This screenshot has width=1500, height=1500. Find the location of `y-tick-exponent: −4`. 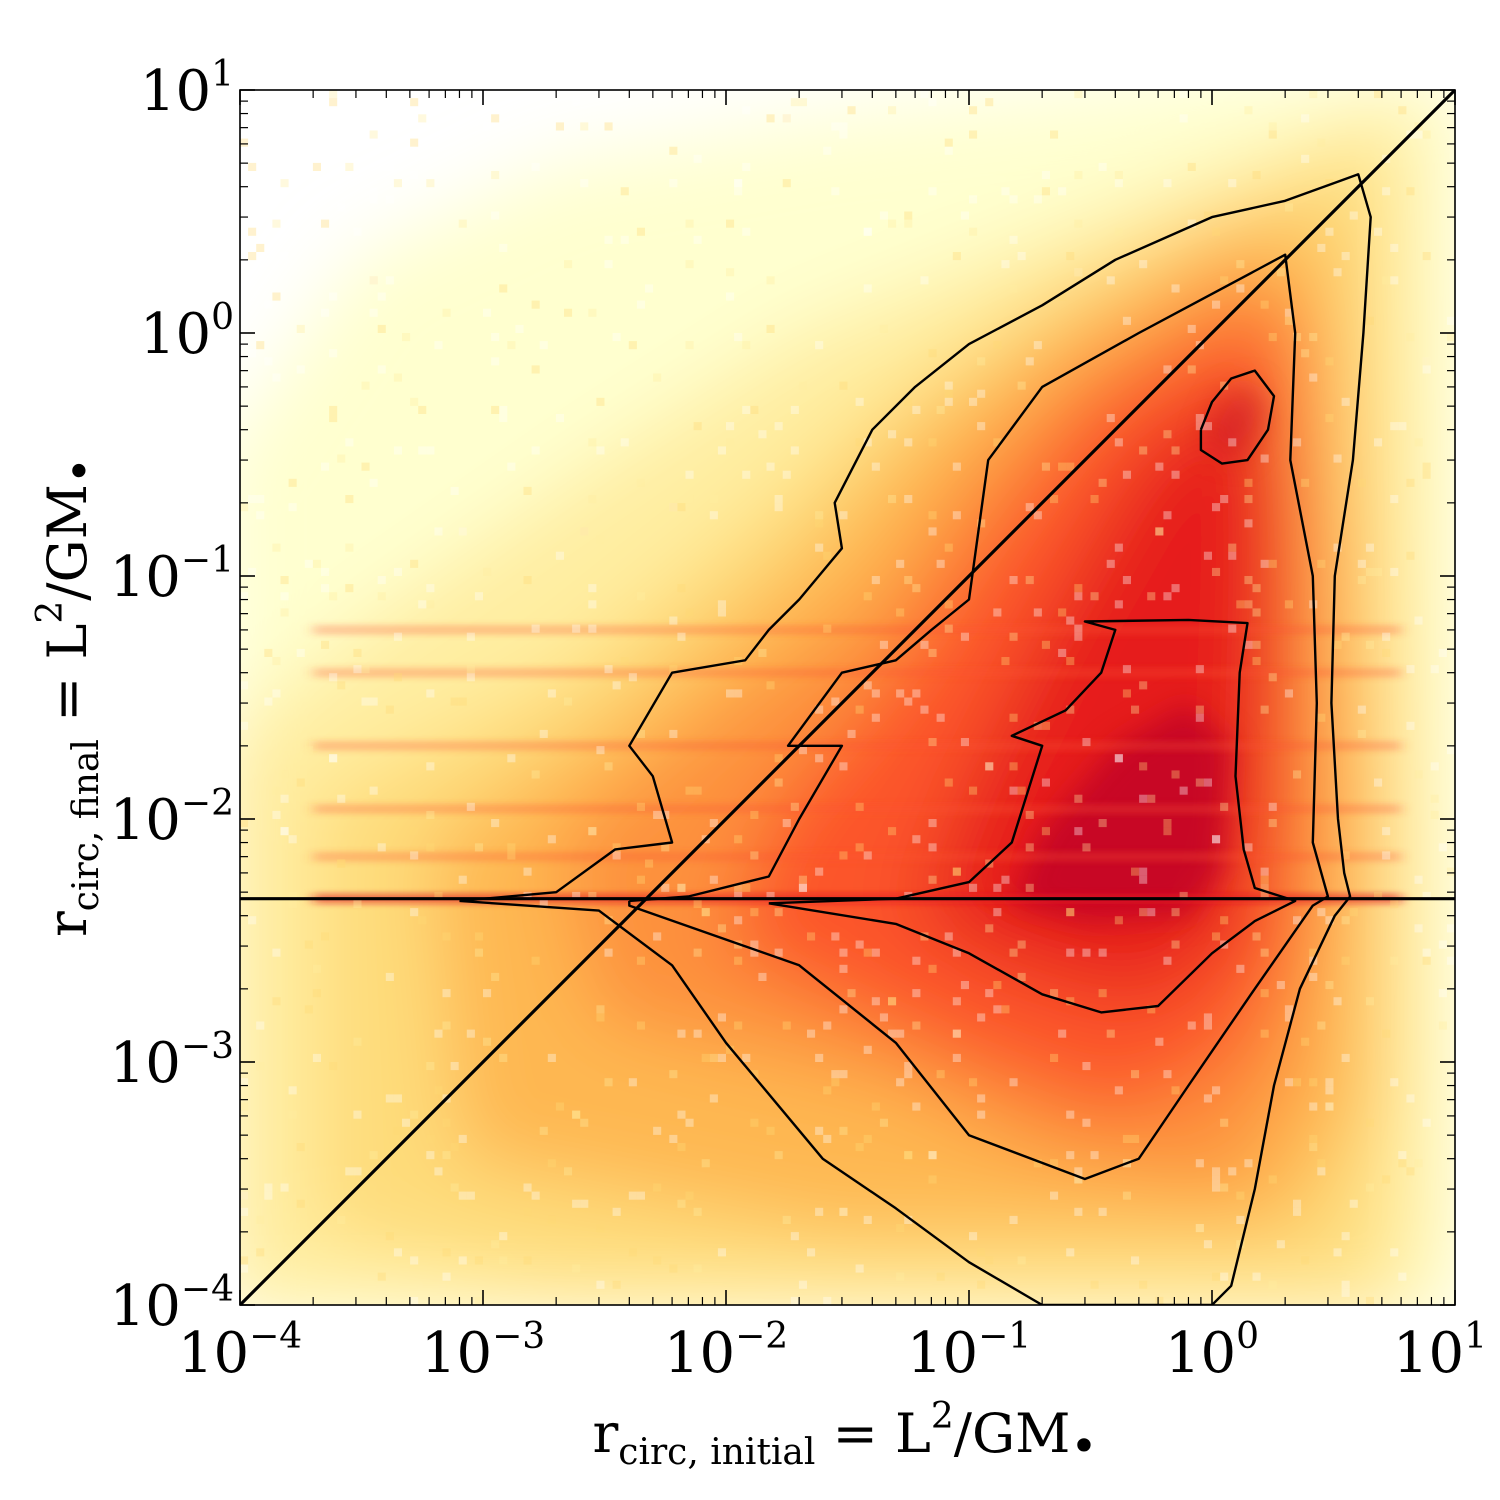

y-tick-exponent: −4 is located at coordinates (207, 1289).